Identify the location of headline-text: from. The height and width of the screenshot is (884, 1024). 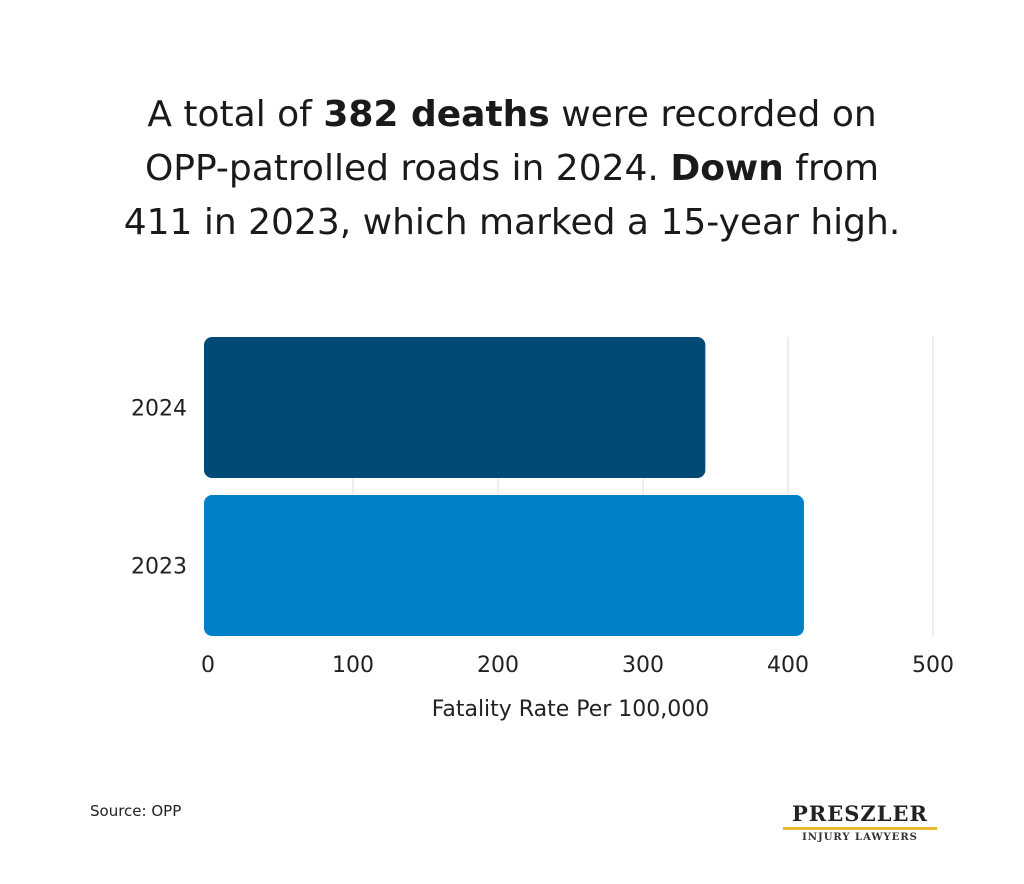
(831, 168).